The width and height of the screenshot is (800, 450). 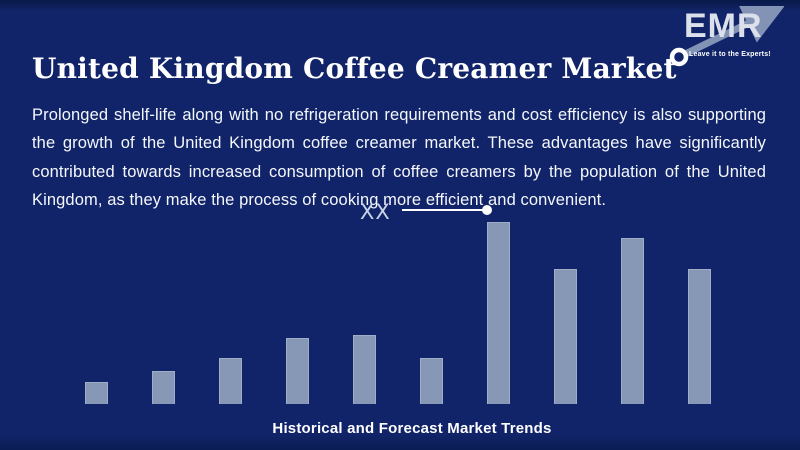 I want to click on chart-caption: Historical and Forecast Market Trends, so click(x=412, y=428).